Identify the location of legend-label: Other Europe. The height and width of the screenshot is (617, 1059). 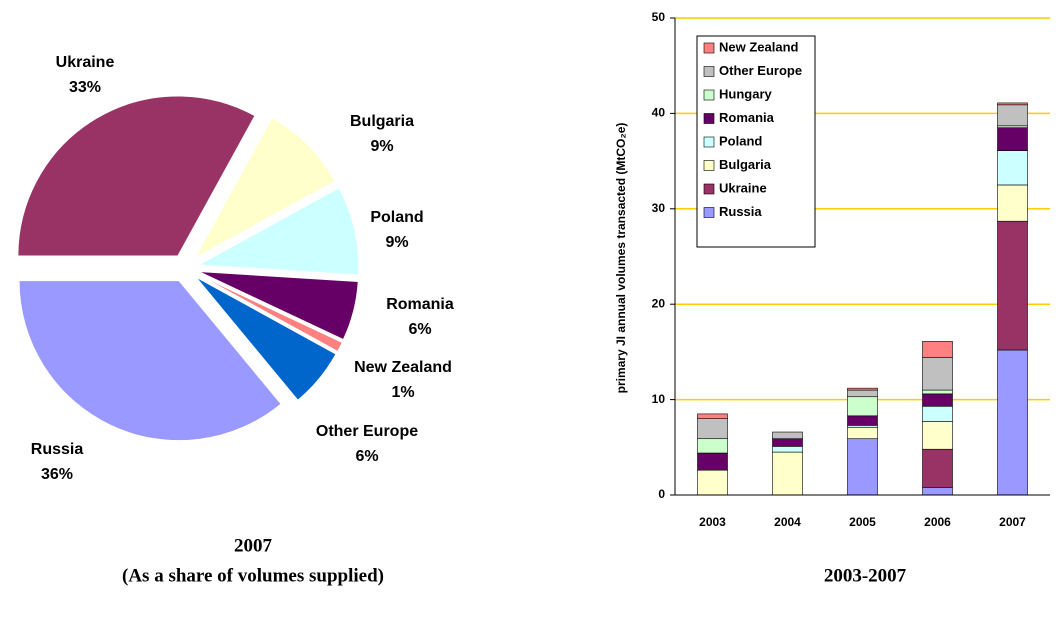
(760, 70).